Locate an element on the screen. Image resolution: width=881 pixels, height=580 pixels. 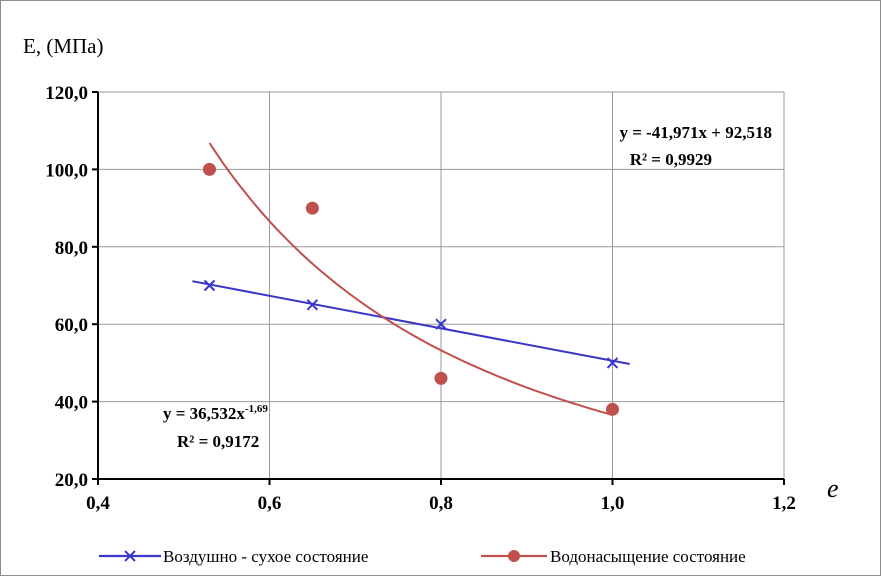
x-tick-label: 1,0 is located at coordinates (613, 503).